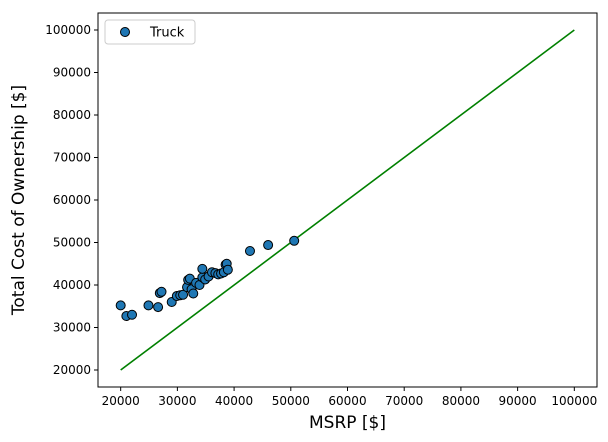  I want to click on x-axis-label: MSRP [$], so click(347, 423).